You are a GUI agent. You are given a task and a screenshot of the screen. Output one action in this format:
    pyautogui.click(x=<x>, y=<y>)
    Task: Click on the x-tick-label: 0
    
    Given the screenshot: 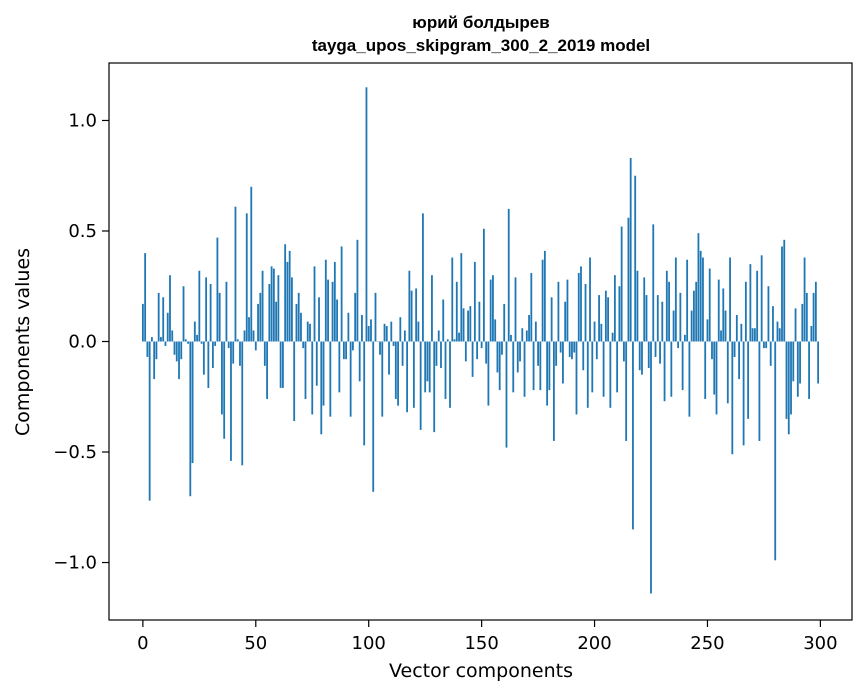 What is the action you would take?
    pyautogui.click(x=142, y=643)
    